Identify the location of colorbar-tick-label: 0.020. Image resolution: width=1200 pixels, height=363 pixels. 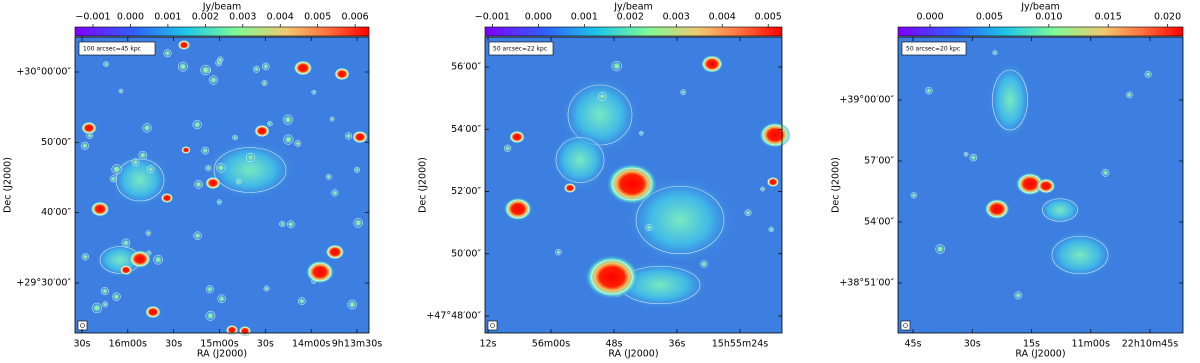
(1167, 17).